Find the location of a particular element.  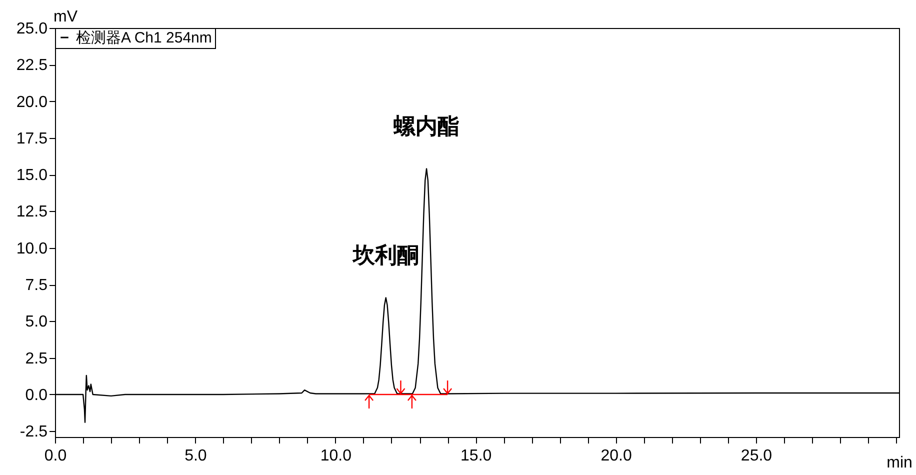

x-tick-label: 10.0 is located at coordinates (336, 456).